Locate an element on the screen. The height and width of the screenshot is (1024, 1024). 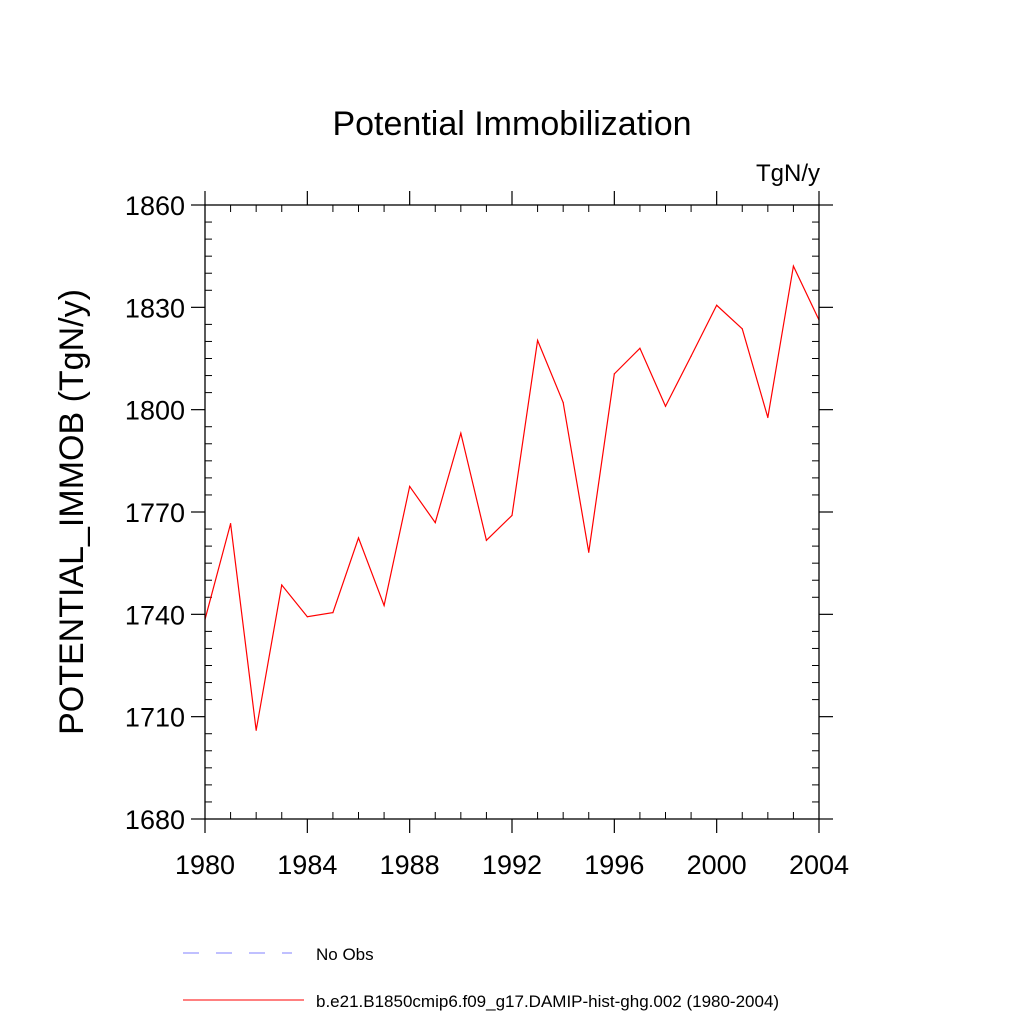
x-tick-labels: 1980 1984 1988 1992 1996 2000 2004 is located at coordinates (512, 865).